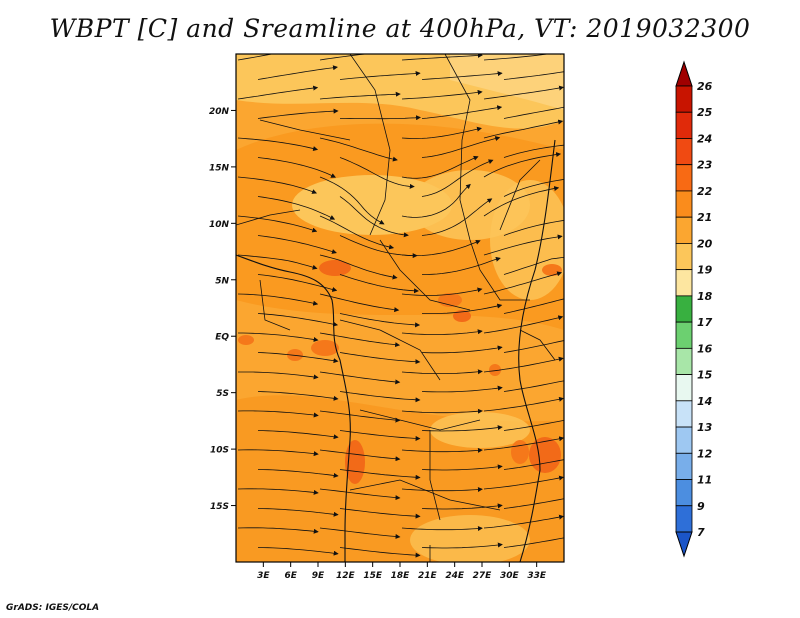 The height and width of the screenshot is (618, 800). What do you see at coordinates (222, 394) in the screenshot?
I see `y-tick-label: 5S` at bounding box center [222, 394].